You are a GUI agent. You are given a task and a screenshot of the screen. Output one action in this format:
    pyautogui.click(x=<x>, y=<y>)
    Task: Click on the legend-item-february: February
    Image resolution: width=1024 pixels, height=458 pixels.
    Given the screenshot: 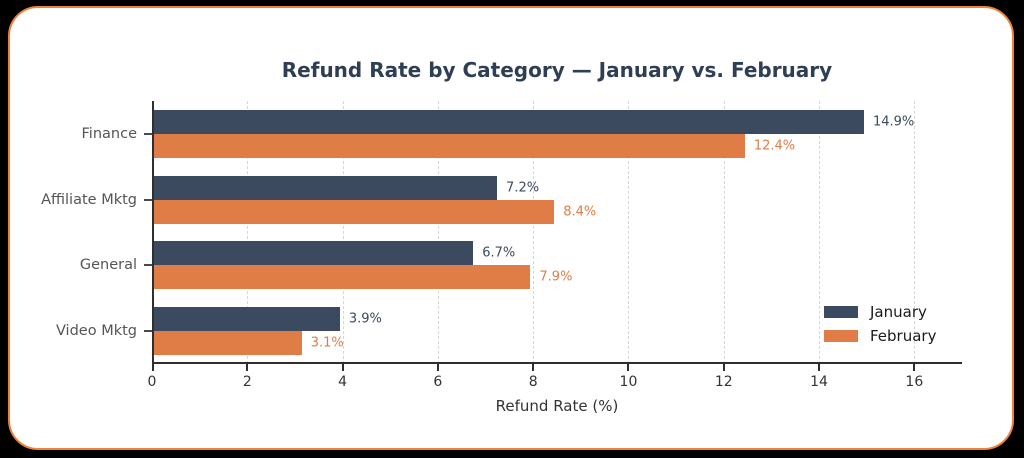 What is the action you would take?
    pyautogui.click(x=880, y=336)
    